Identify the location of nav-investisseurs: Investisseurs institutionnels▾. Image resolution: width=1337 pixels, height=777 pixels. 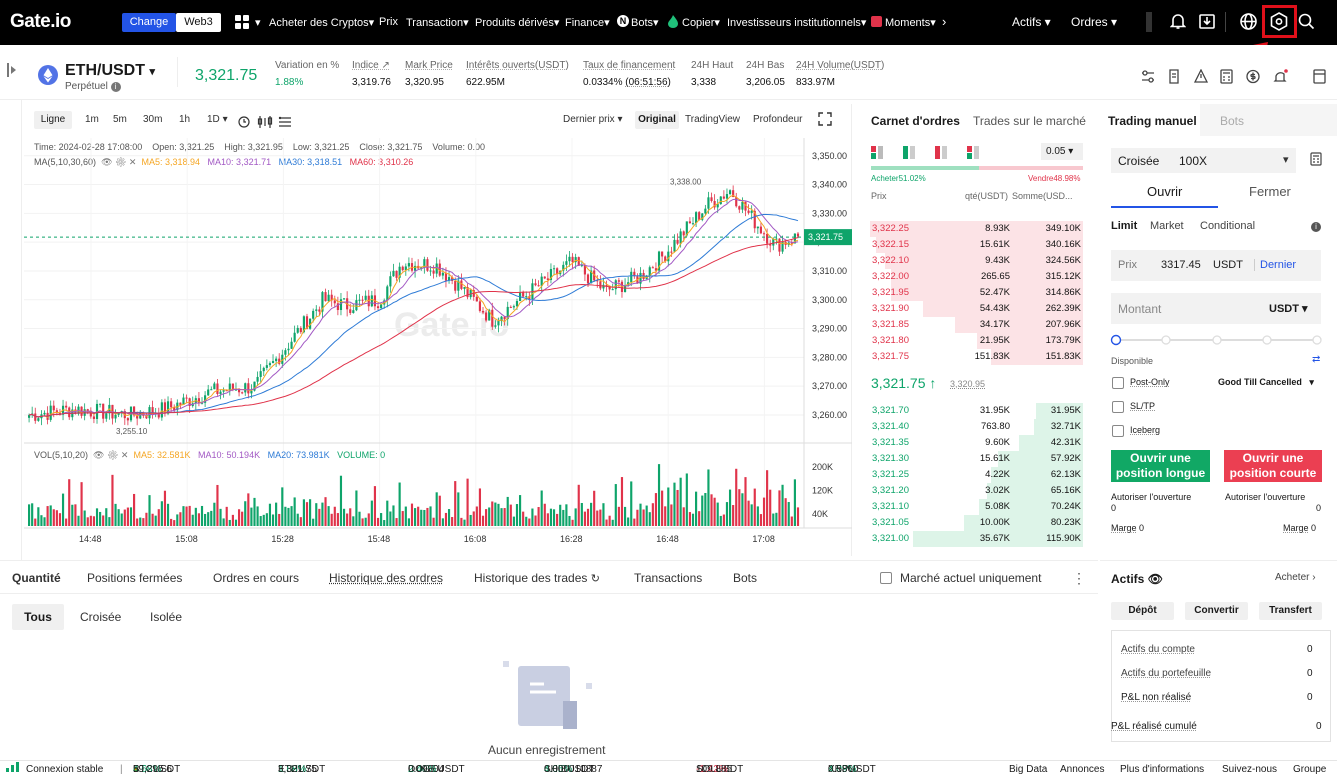
(797, 23).